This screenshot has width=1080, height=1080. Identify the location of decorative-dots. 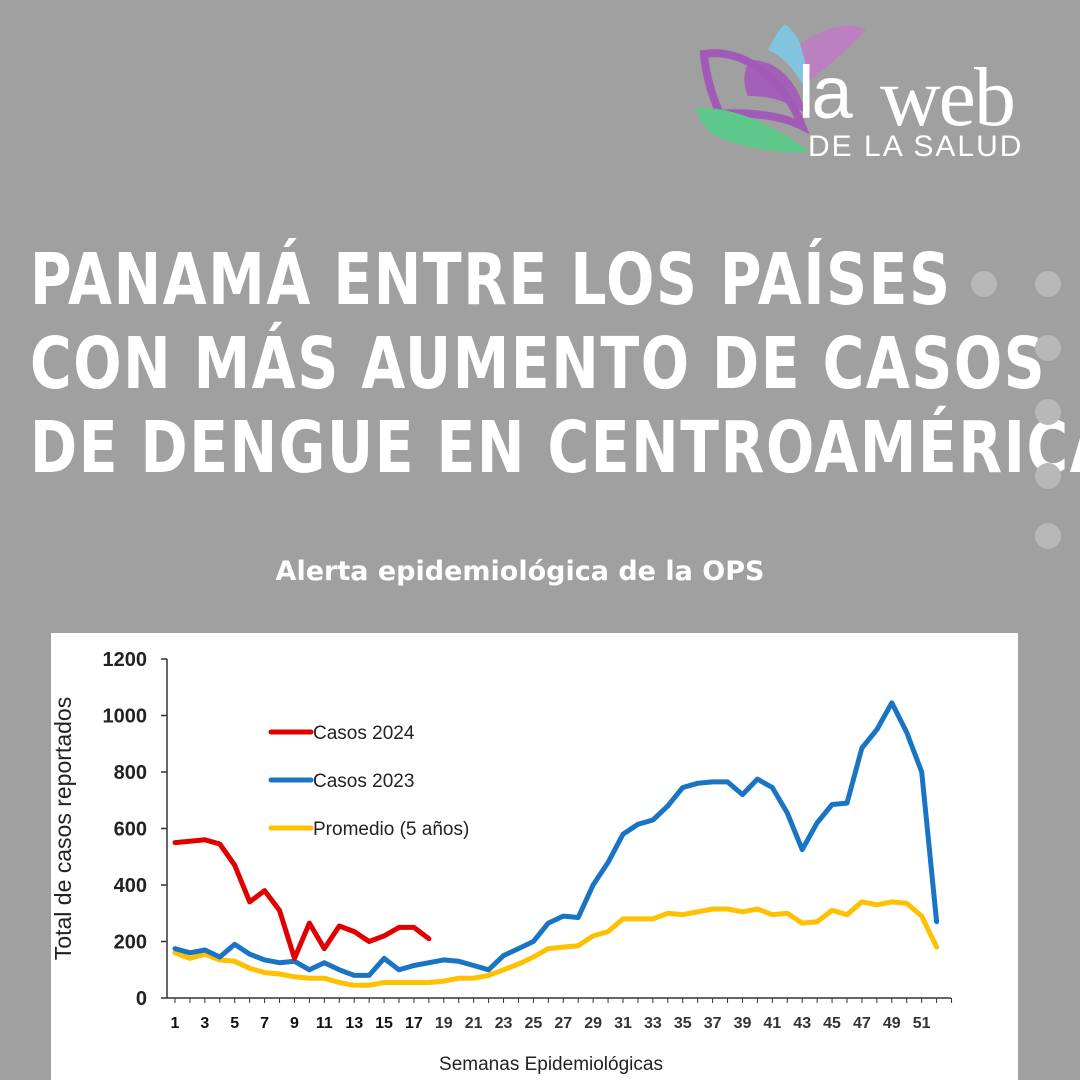
(1015, 413).